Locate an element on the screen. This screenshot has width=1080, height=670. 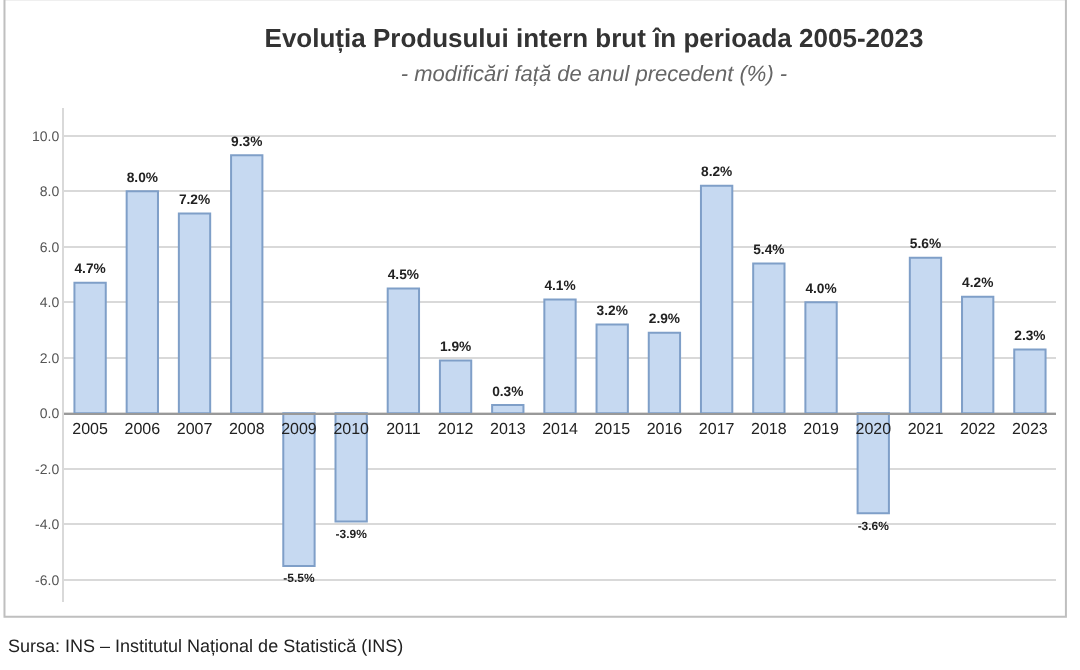
x-tick-label: 2009 is located at coordinates (299, 429).